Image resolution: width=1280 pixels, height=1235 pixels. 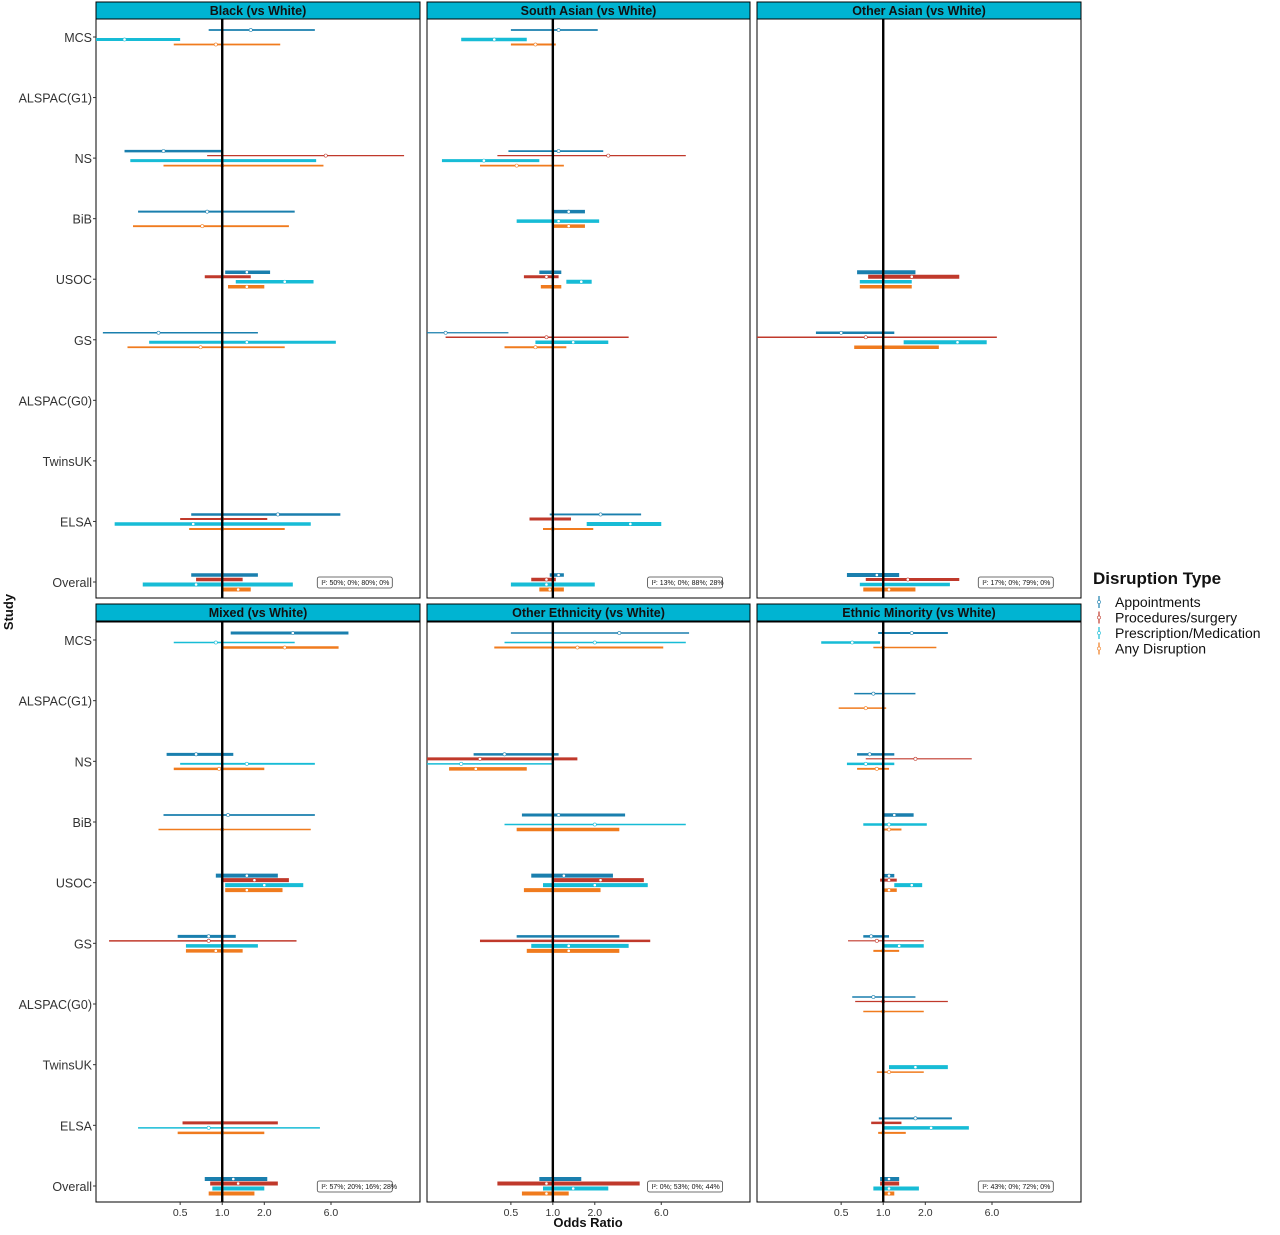 I want to click on panel-title: South Asian (vs White), so click(x=589, y=11).